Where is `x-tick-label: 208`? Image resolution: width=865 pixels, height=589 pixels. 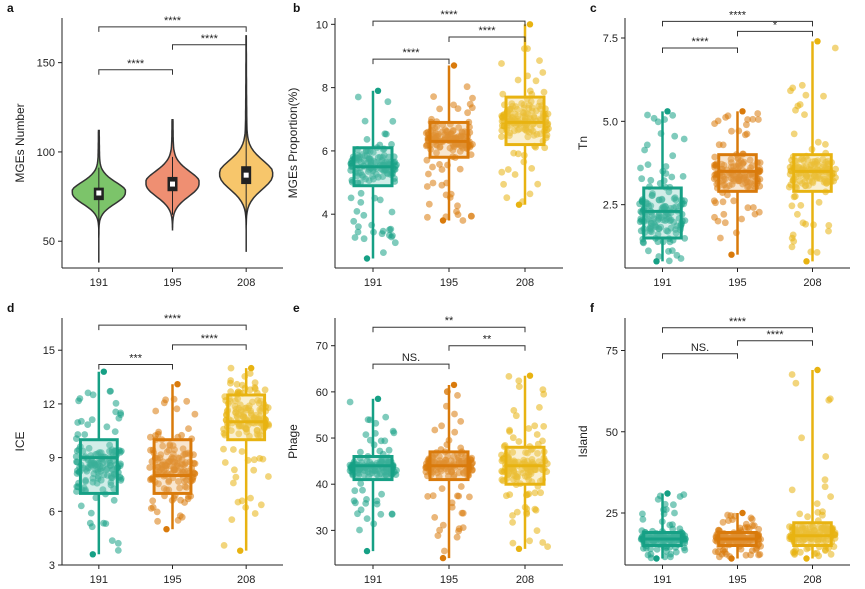 x-tick-label: 208 is located at coordinates (812, 283).